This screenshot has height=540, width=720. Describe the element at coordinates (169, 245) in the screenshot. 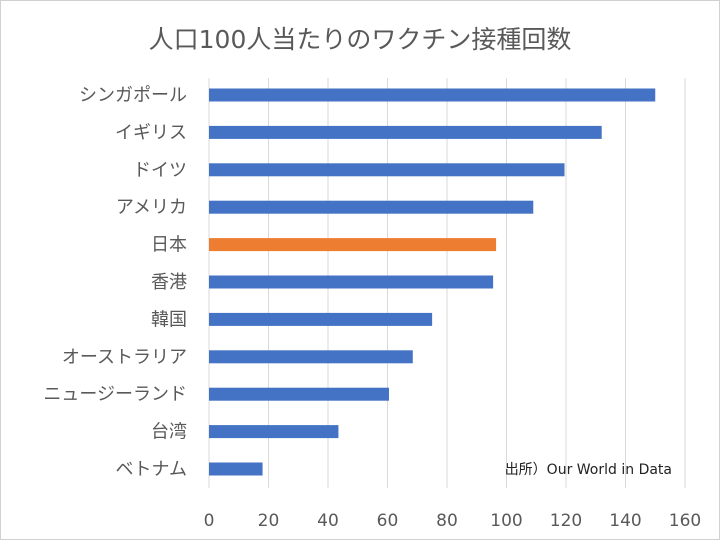

I see `category-label: 日本` at that location.